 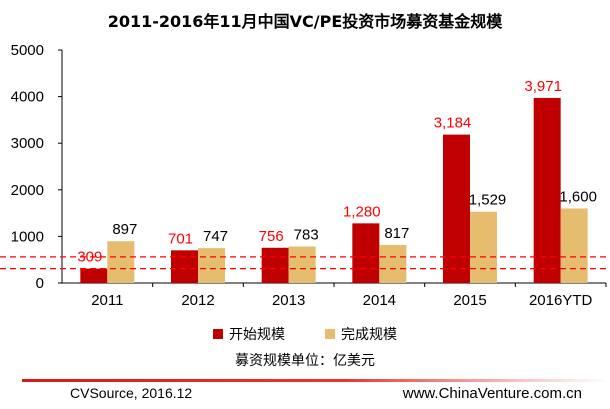 I want to click on chart-title: 2011-2016年11月中国VC/PE投资市场募资基金规模, so click(x=305, y=21).